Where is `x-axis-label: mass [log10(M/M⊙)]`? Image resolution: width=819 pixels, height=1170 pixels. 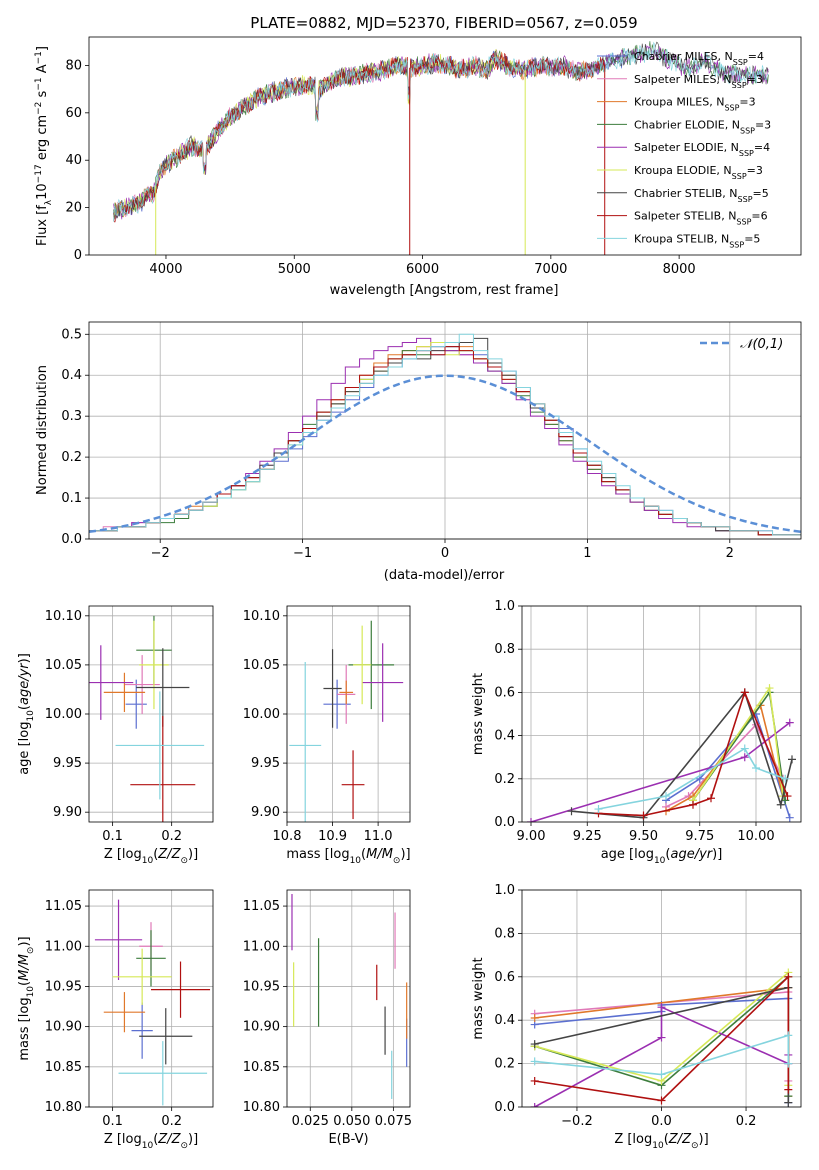 x-axis-label: mass [log10(M/M⊙)] is located at coordinates (348, 856).